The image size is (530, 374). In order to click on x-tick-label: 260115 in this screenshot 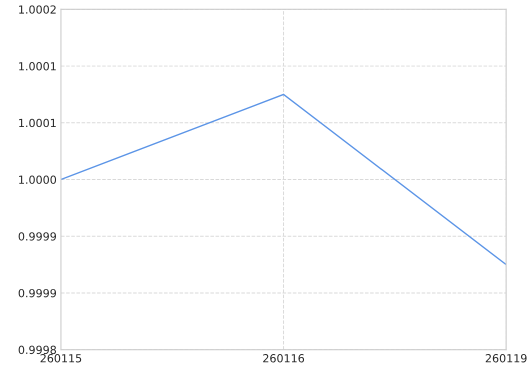, I will do `click(61, 358)`.